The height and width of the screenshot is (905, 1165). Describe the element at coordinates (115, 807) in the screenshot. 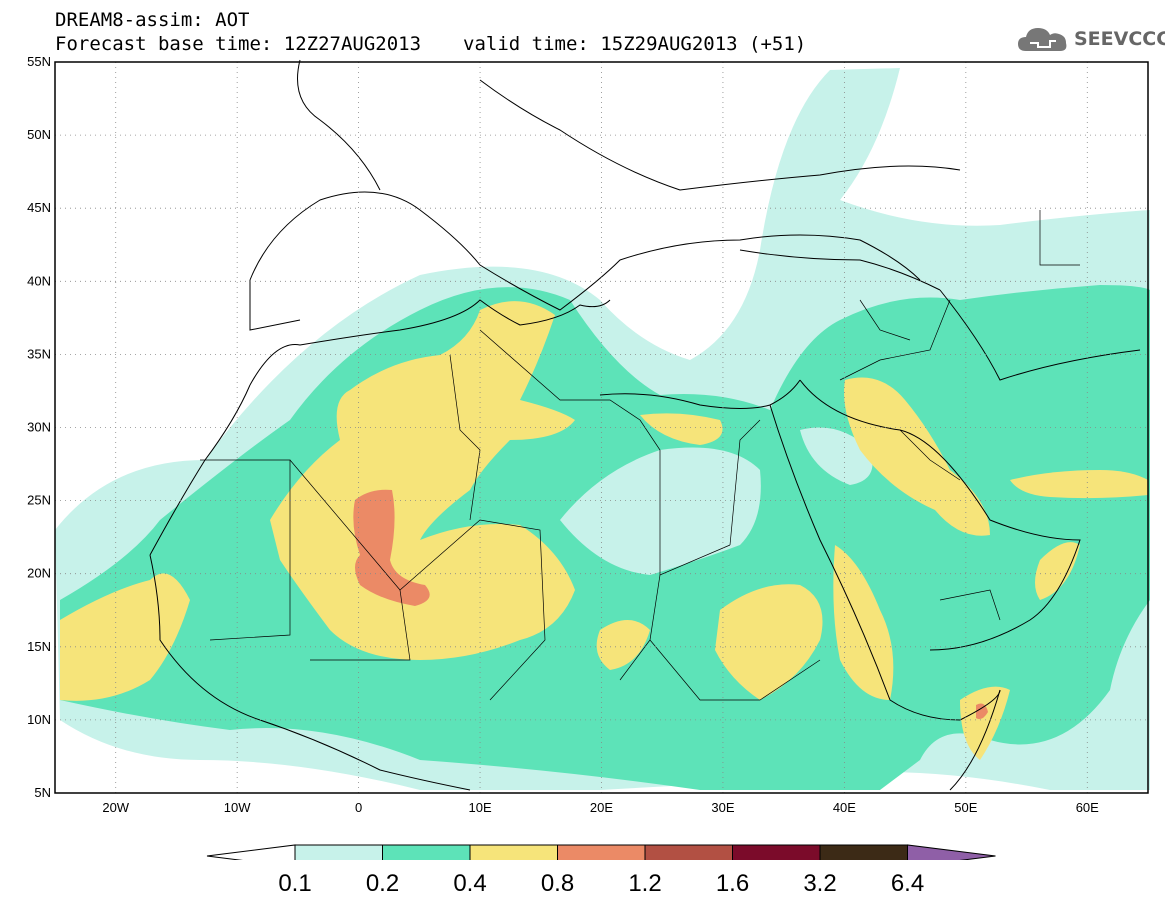

I see `lon-tick-label: 20W` at that location.